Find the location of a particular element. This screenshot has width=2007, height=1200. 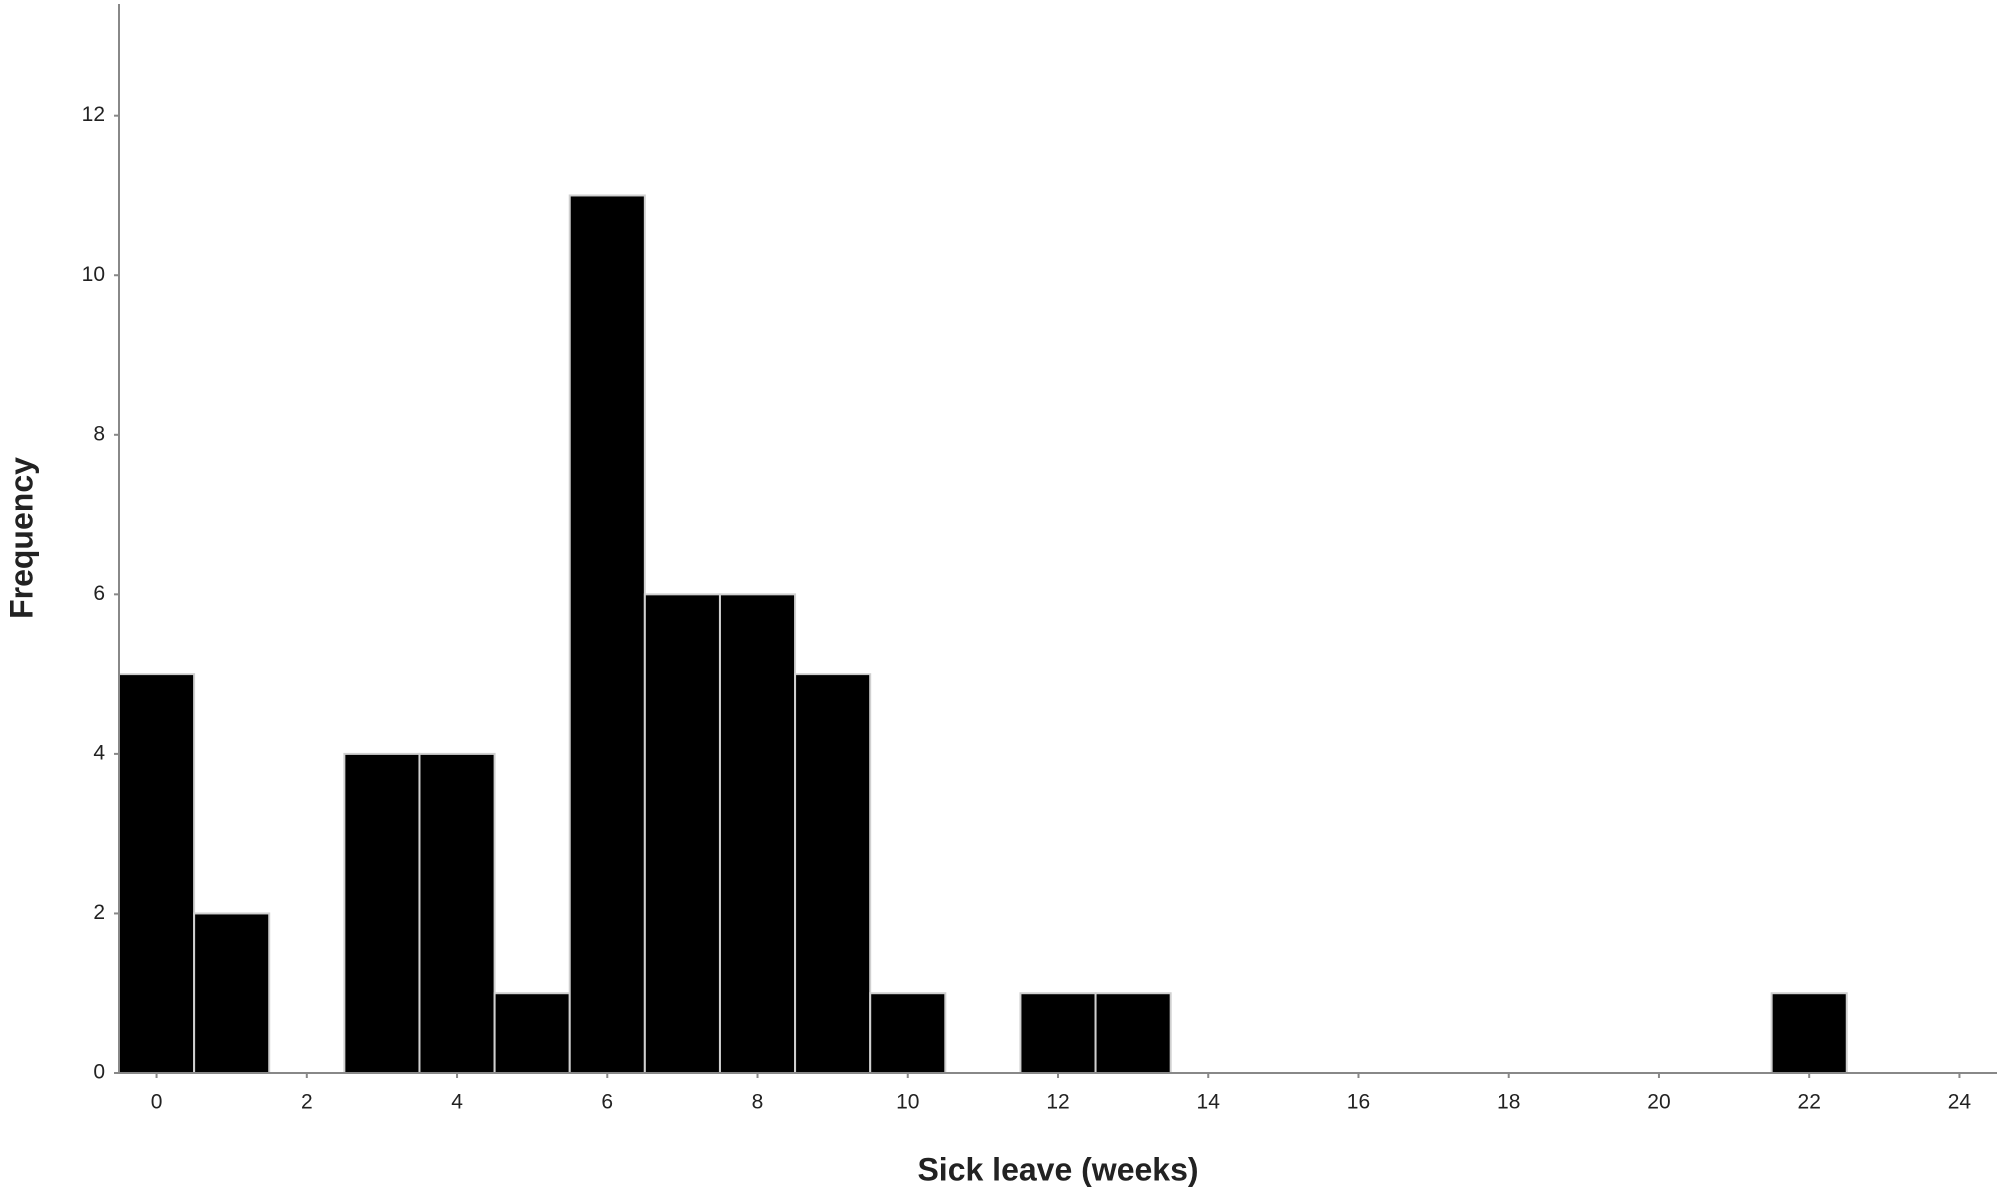

y-tick-label: 12 is located at coordinates (93, 114).